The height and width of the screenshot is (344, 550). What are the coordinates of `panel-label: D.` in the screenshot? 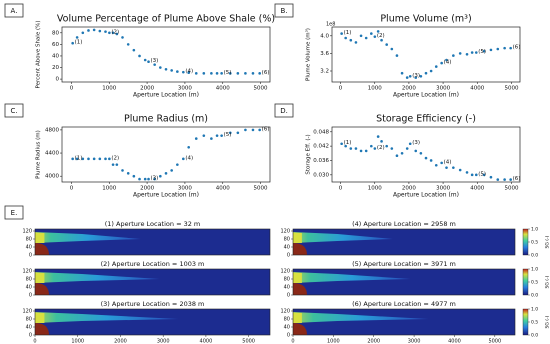 It's located at (284, 111).